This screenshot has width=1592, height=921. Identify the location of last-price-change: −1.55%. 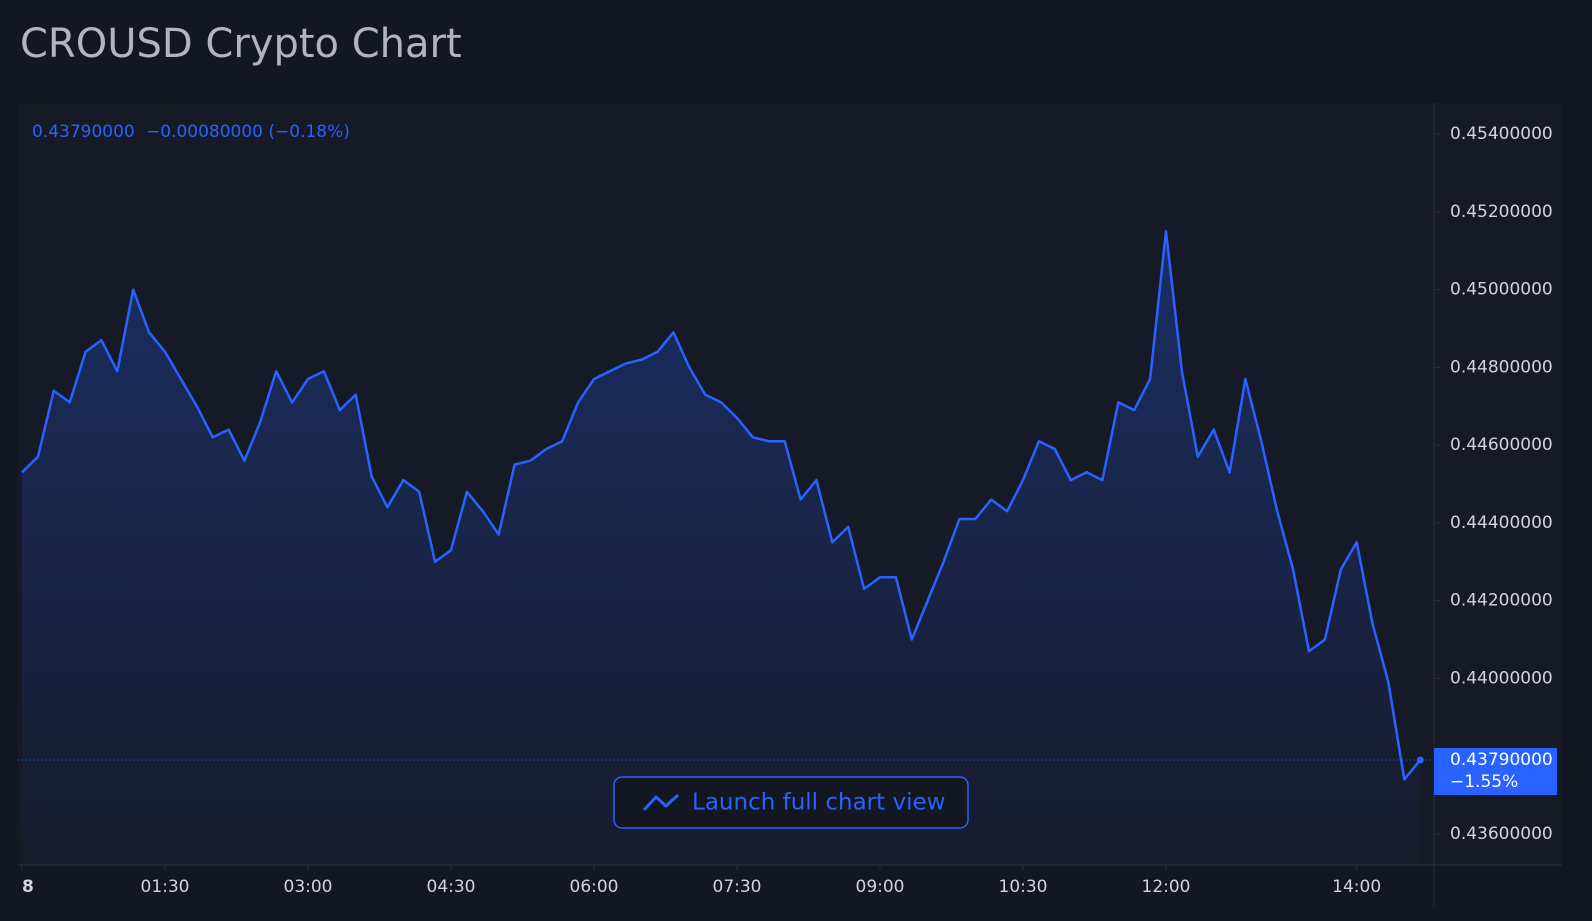
(1484, 782).